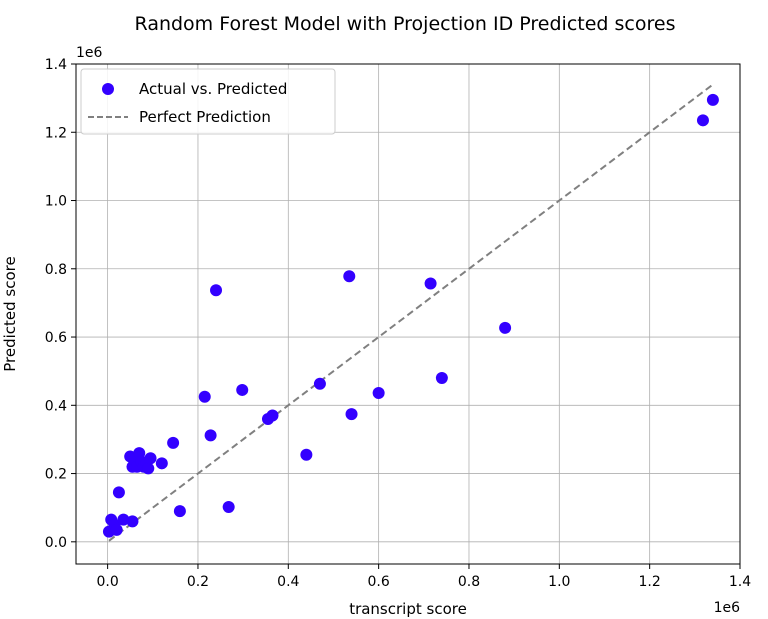 The image size is (768, 619). What do you see at coordinates (288, 582) in the screenshot?
I see `x-tick-label: 0.4` at bounding box center [288, 582].